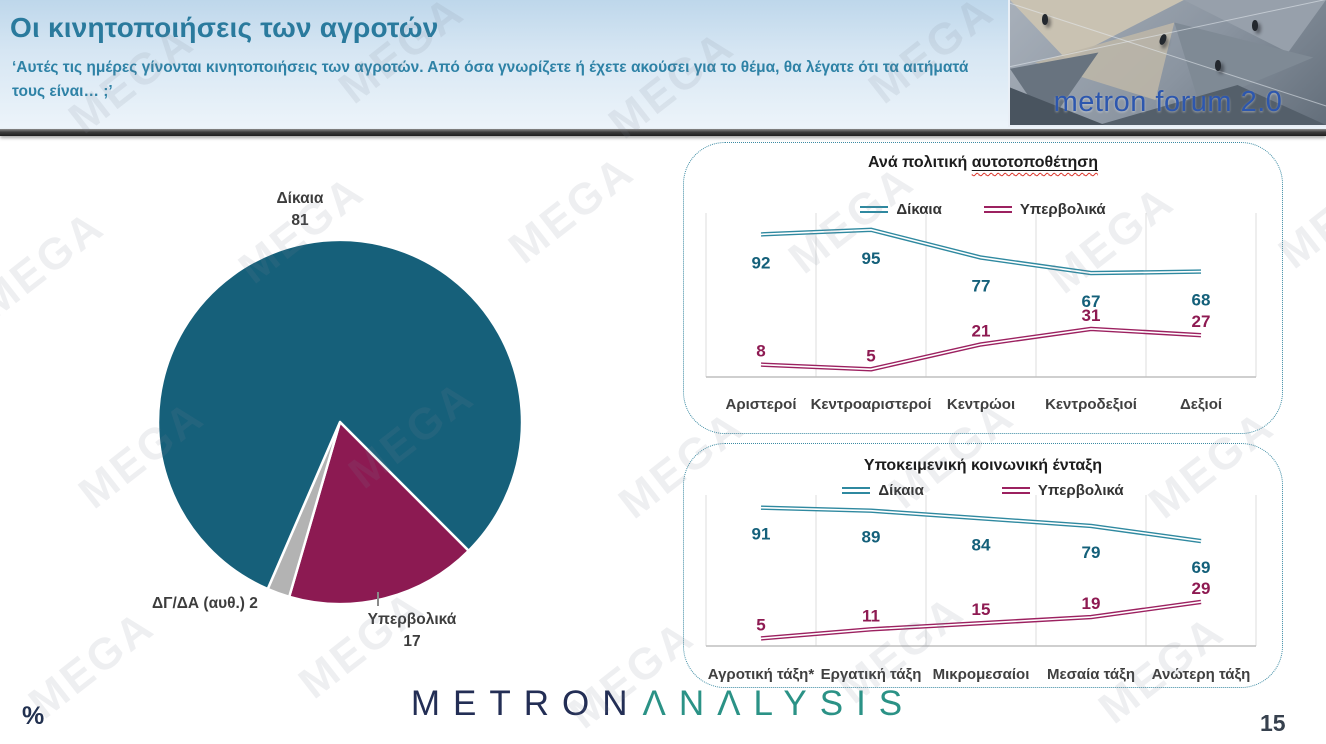 Image resolution: width=1326 pixels, height=744 pixels. What do you see at coordinates (983, 162) in the screenshot?
I see `panel-title: Ανά πολιτική αυτοτοποθέτηση` at bounding box center [983, 162].